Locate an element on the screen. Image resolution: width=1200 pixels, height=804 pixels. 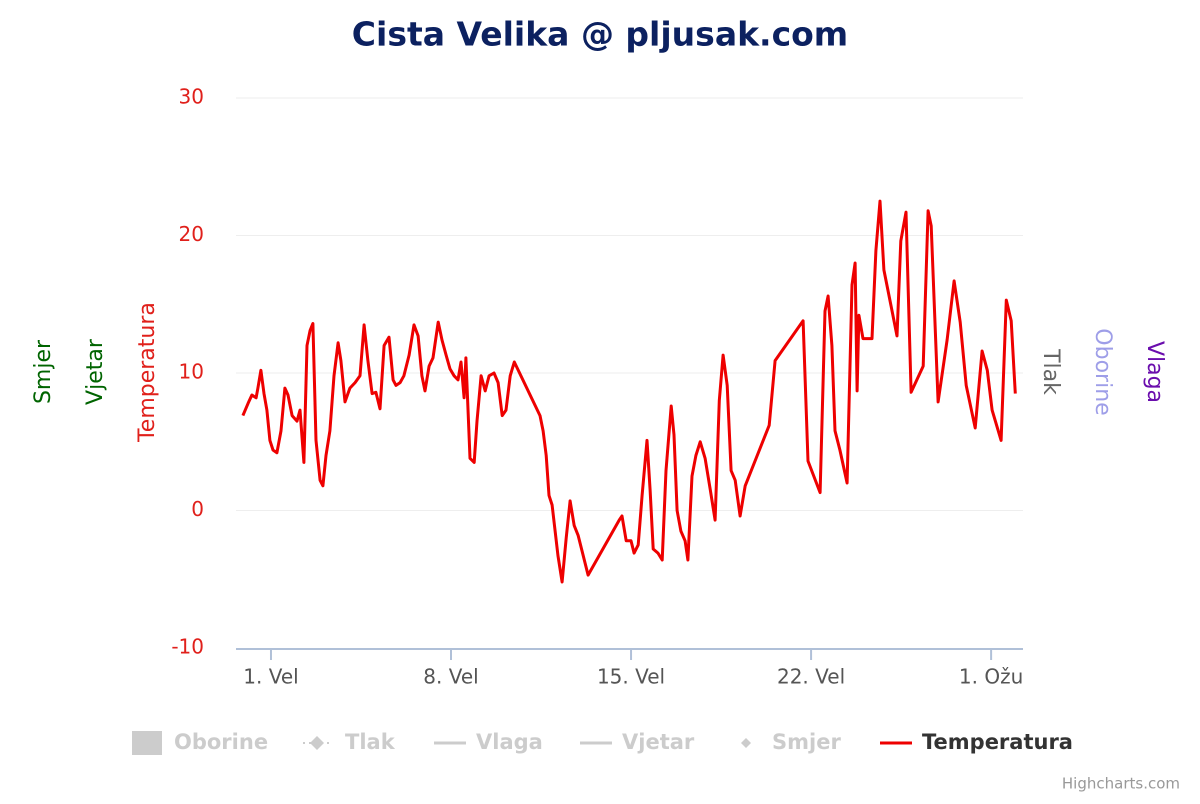
y-tick-label: 10 is located at coordinates (191, 372).